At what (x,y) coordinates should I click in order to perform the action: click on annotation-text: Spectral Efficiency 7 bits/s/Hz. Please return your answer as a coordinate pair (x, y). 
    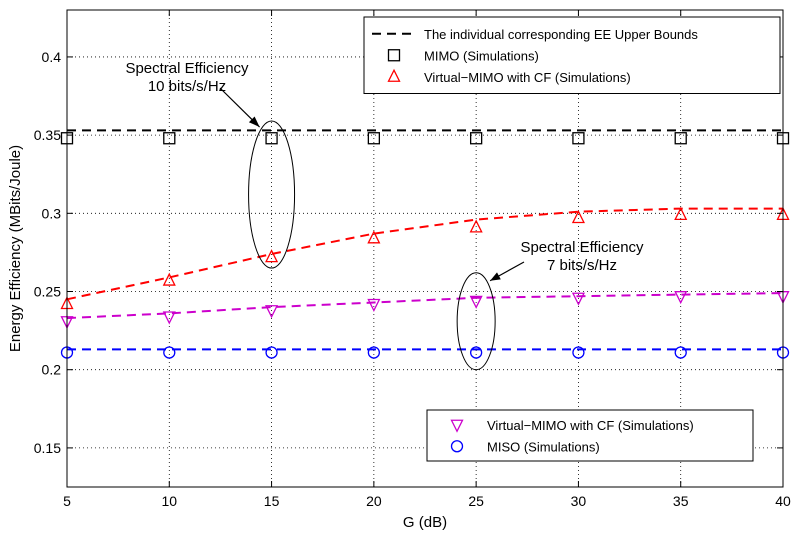
    Looking at the image, I should click on (582, 256).